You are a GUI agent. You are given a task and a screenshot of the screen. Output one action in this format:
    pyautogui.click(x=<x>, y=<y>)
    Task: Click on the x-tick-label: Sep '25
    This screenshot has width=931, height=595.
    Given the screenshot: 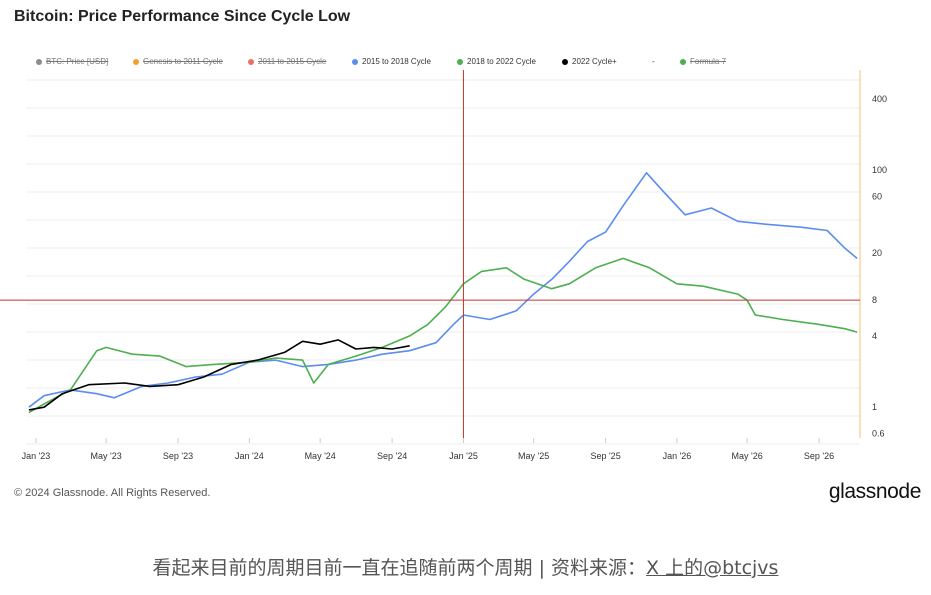 What is the action you would take?
    pyautogui.click(x=605, y=456)
    